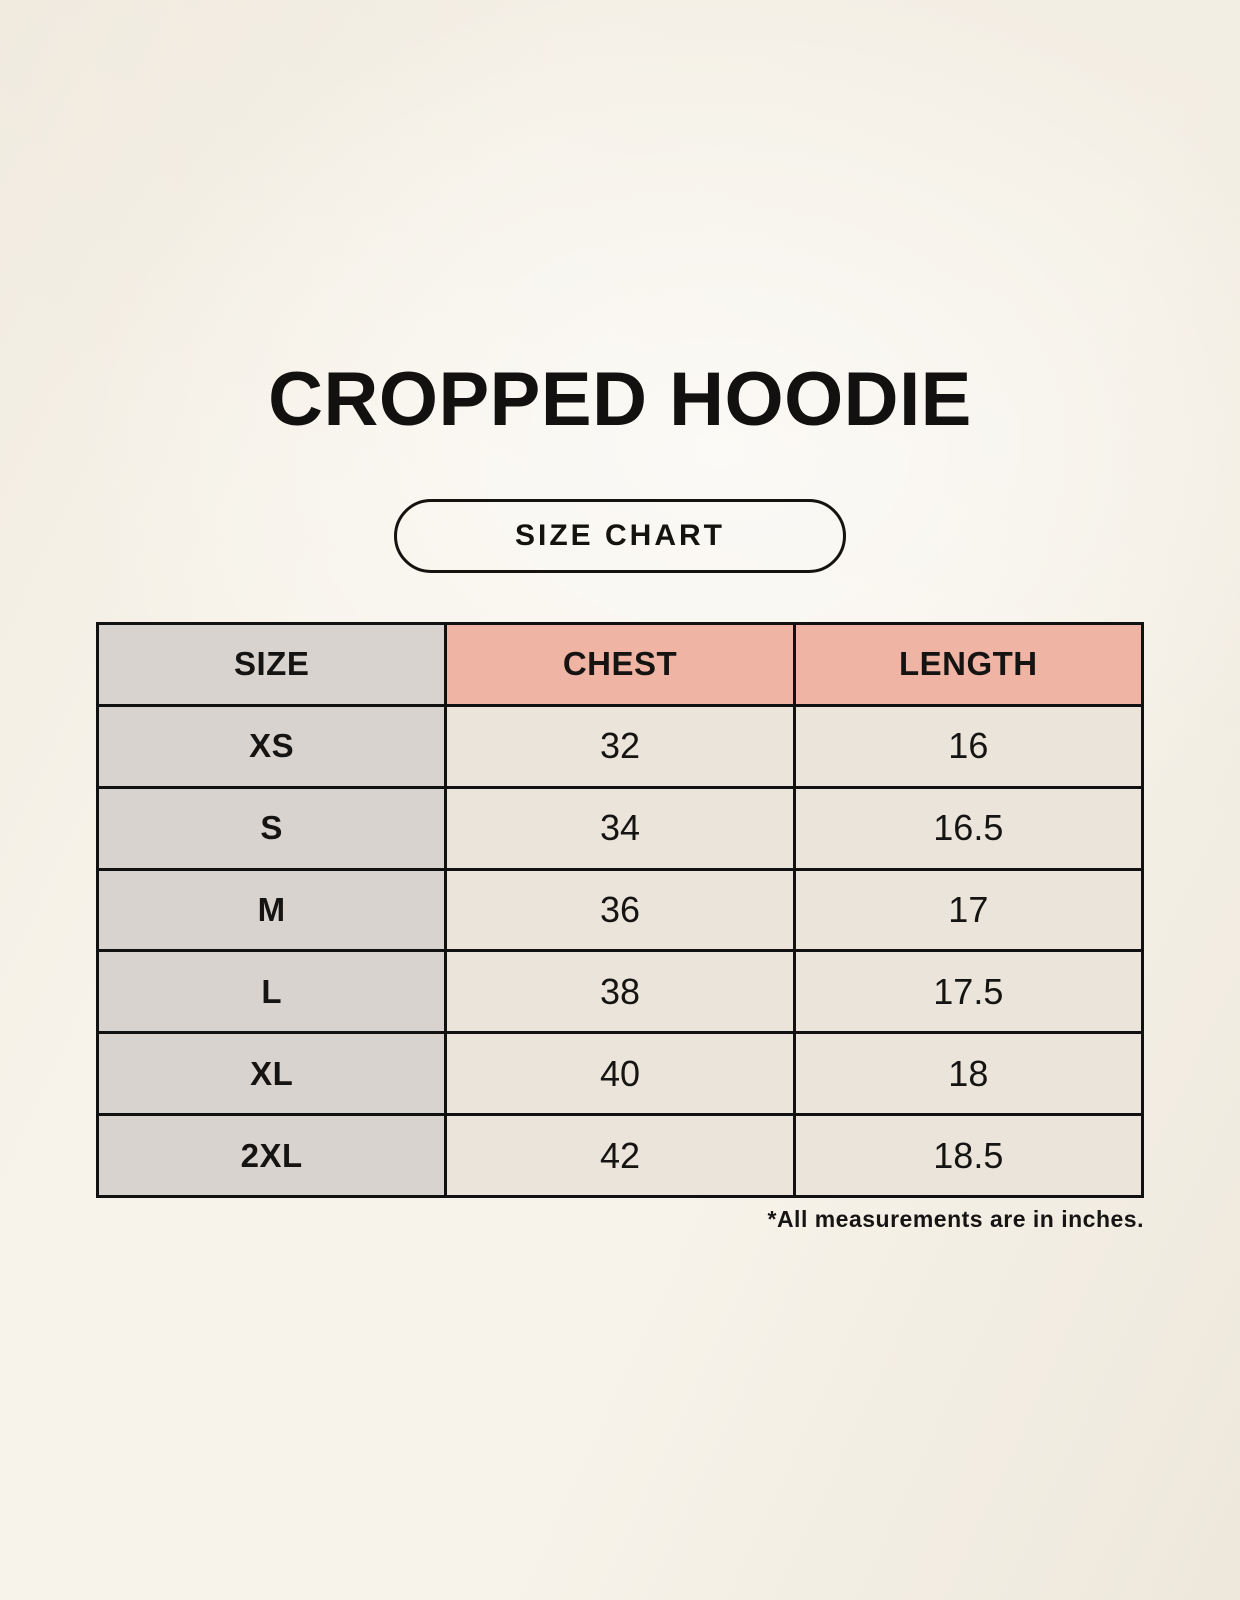 The width and height of the screenshot is (1240, 1600). I want to click on table-row-size-label: S, so click(272, 828).